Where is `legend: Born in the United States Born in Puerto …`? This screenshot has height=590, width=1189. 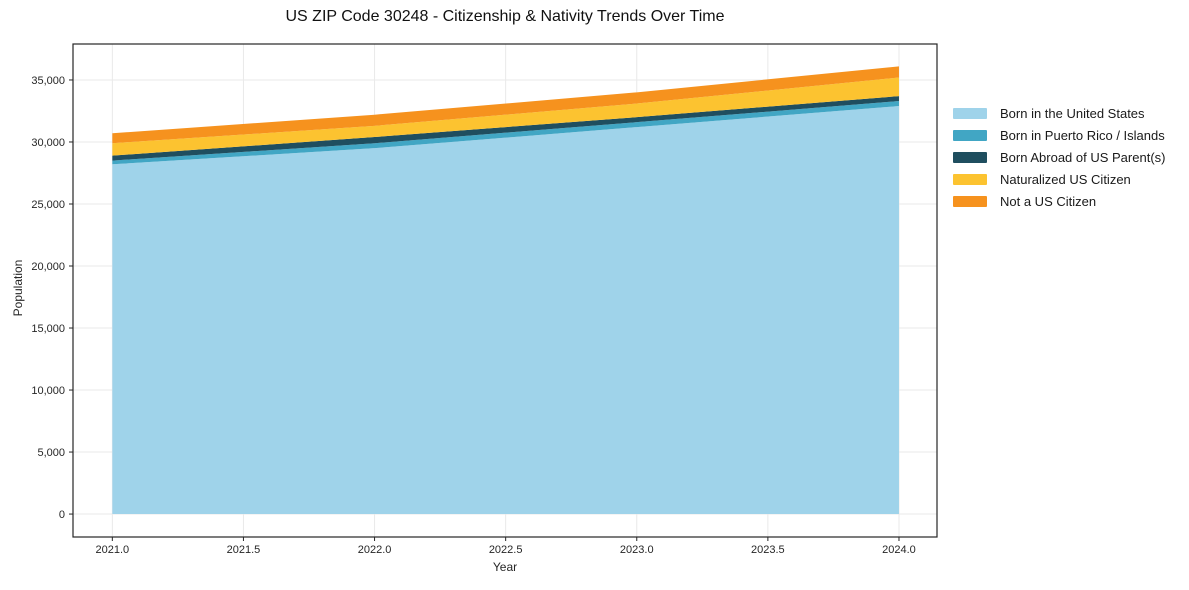
legend: Born in the United States Born in Puerto … is located at coordinates (1059, 157).